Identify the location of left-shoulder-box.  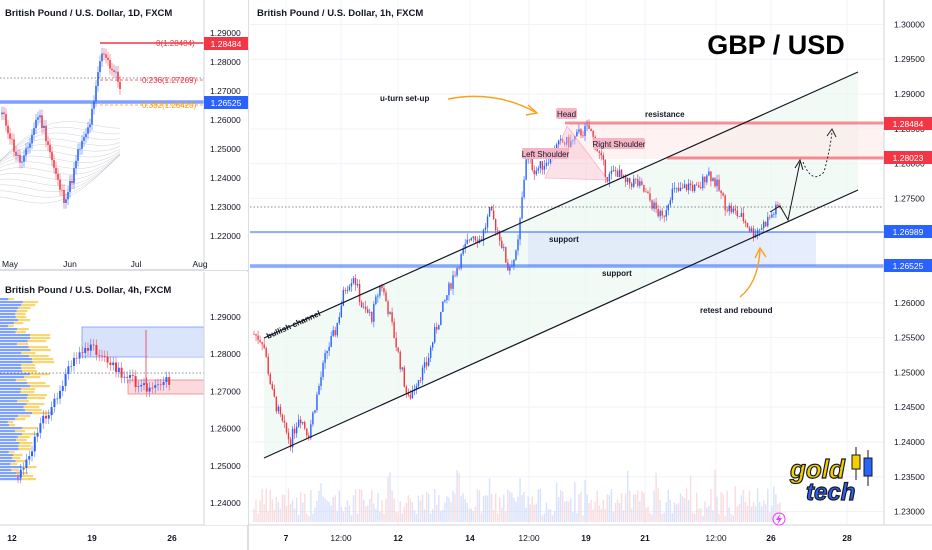
(545, 153).